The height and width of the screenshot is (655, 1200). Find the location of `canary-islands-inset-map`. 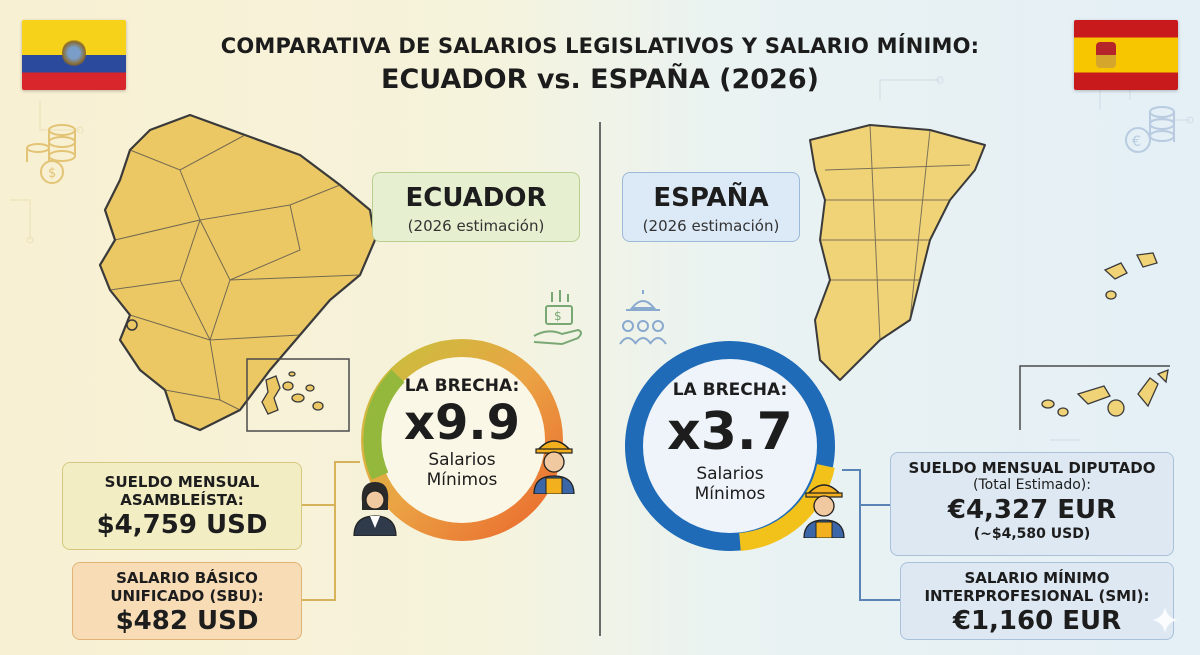

canary-islands-inset-map is located at coordinates (1094, 397).